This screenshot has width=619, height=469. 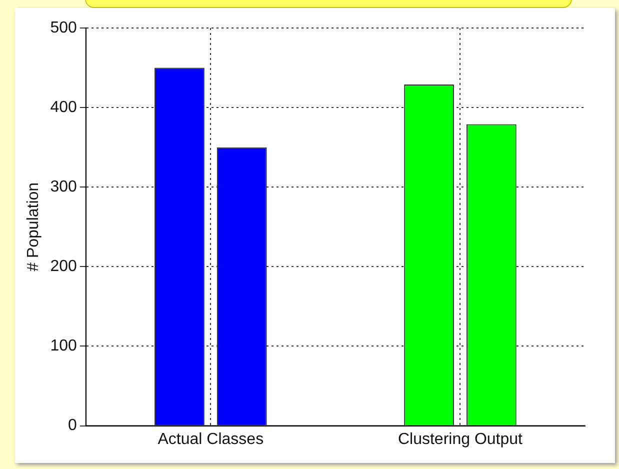 I want to click on x-tick-label: Clustering Output, so click(x=461, y=439).